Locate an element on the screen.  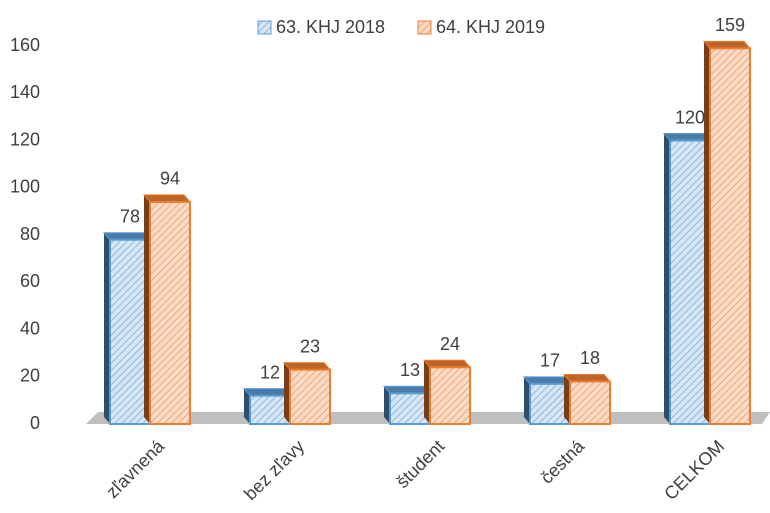
data-label: 159 is located at coordinates (730, 25).